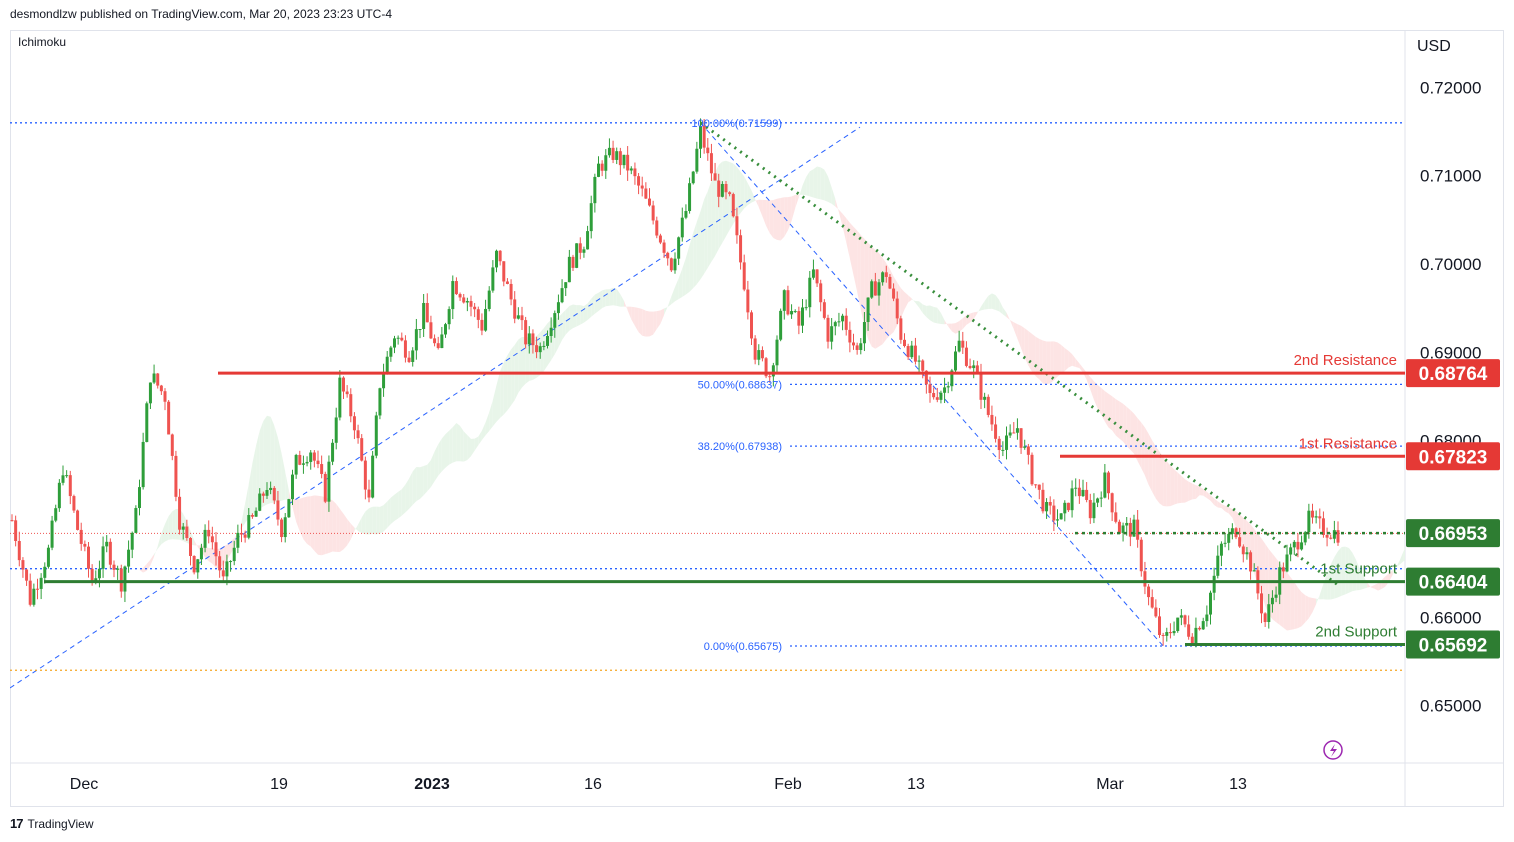 This screenshot has width=1514, height=842. I want to click on lightning-icon, so click(1333, 750).